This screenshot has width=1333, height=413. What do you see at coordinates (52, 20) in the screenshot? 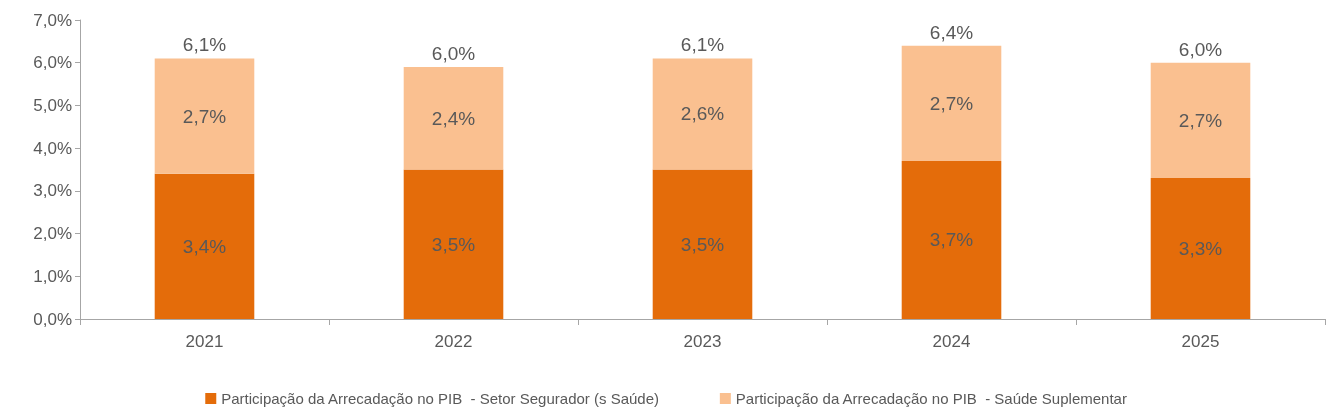
I see `y-tick-label: 7,0%` at bounding box center [52, 20].